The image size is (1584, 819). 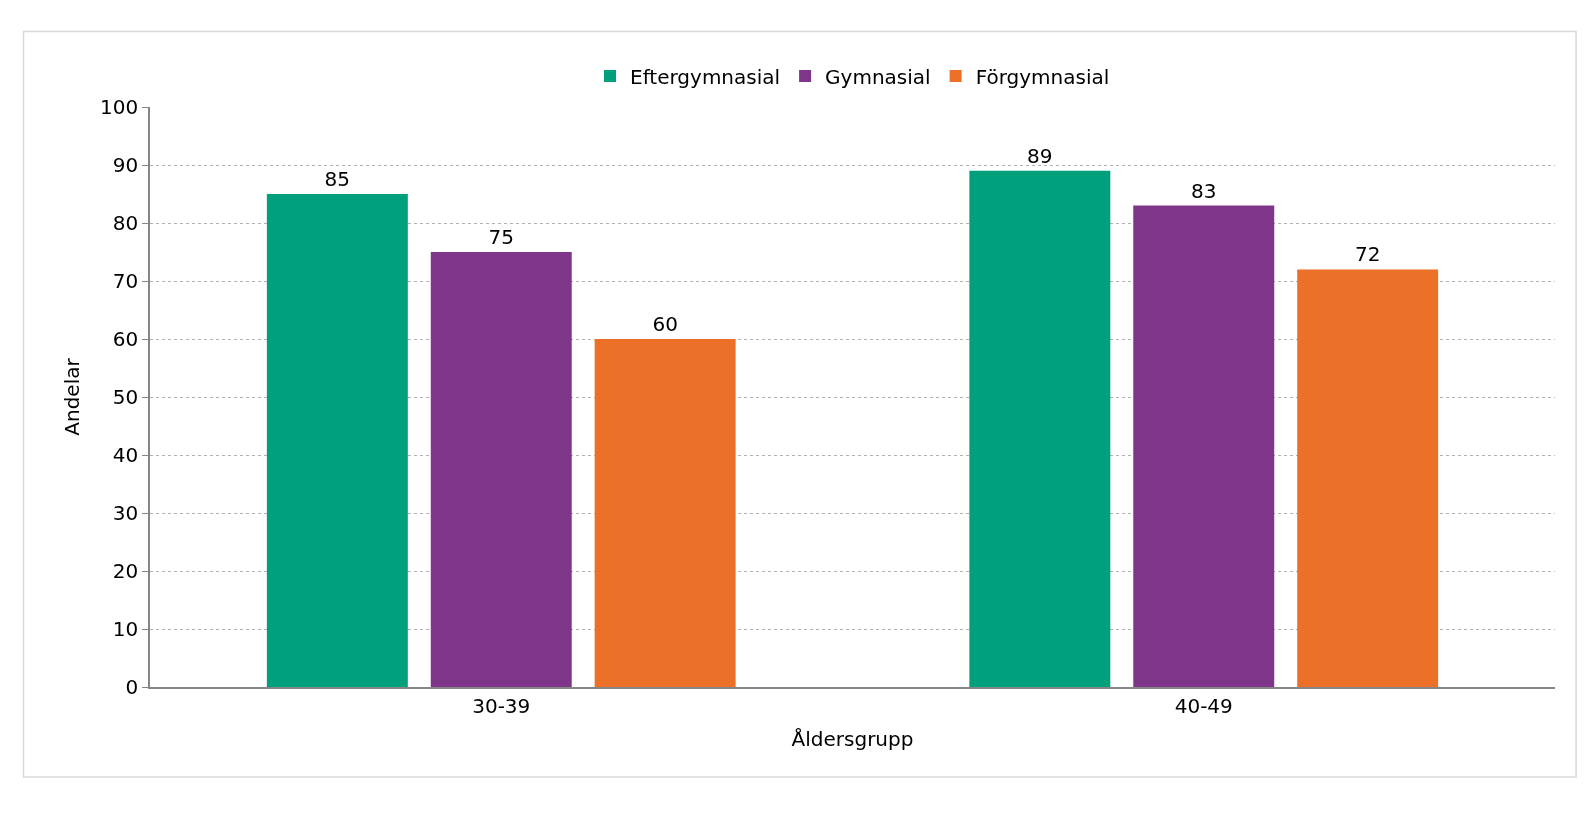 What do you see at coordinates (125, 223) in the screenshot?
I see `y-tick-label: 80` at bounding box center [125, 223].